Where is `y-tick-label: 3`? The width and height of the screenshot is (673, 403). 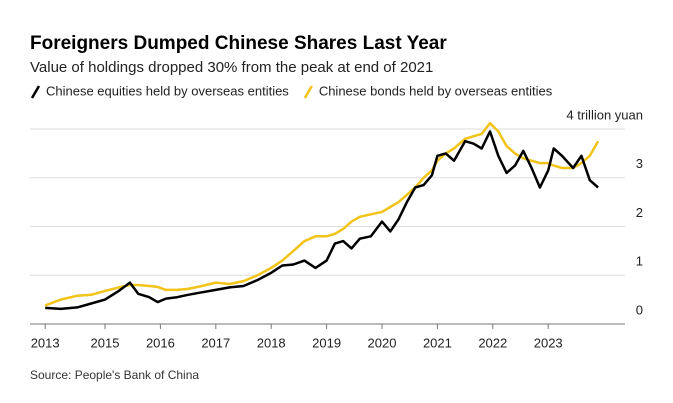 y-tick-label: 3 is located at coordinates (639, 163).